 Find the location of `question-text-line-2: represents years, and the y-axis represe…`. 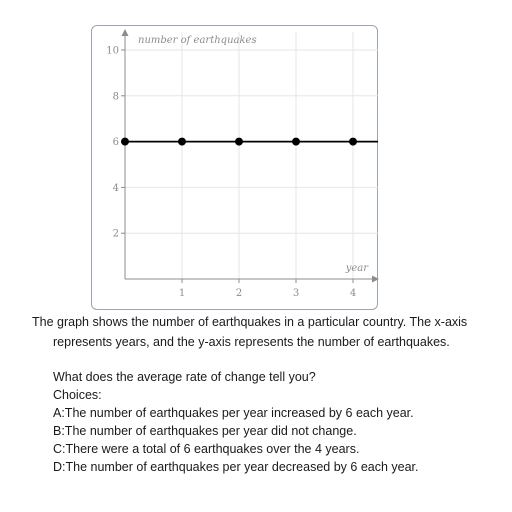

question-text-line-2: represents years, and the y-axis represe… is located at coordinates (251, 342).